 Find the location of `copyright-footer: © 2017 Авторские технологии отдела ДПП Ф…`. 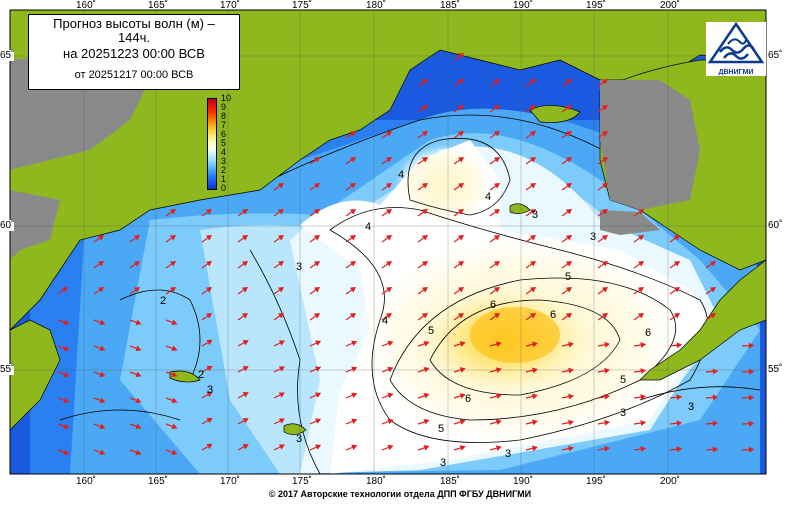

copyright-footer: © 2017 Авторские технологии отдела ДПП Ф… is located at coordinates (400, 494).